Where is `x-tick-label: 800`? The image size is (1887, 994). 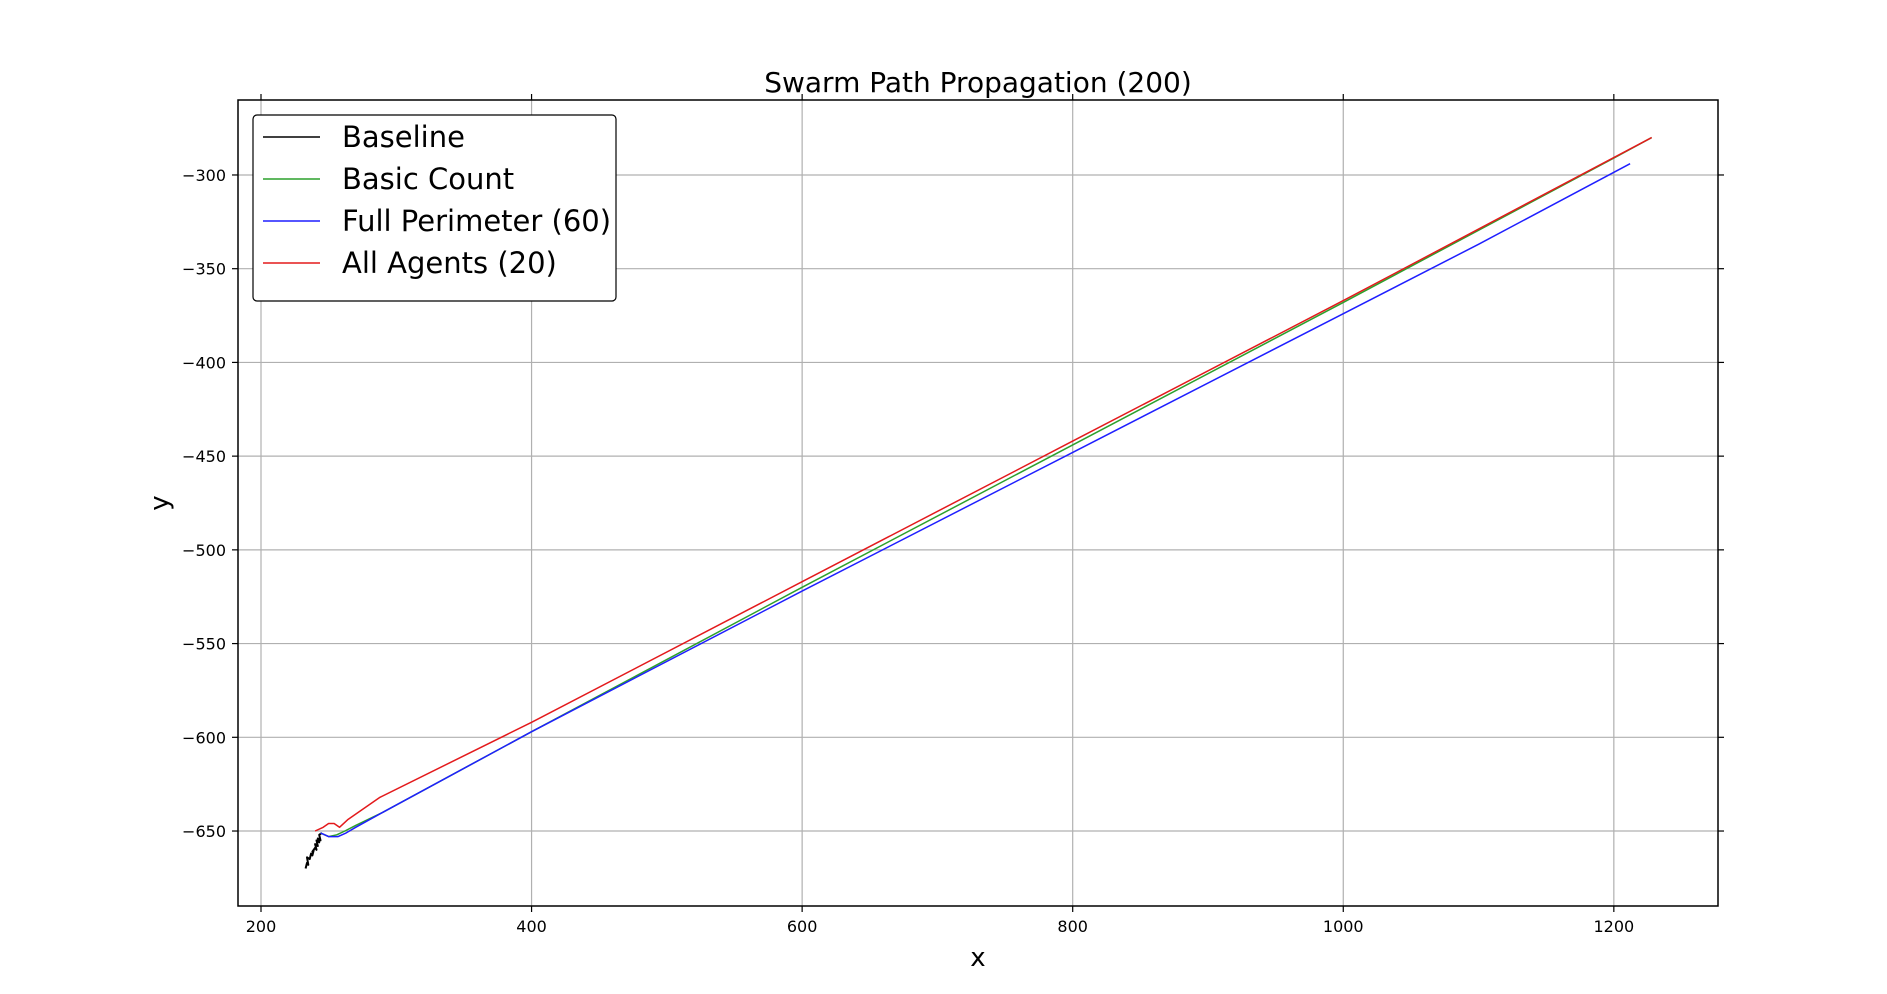 x-tick-label: 800 is located at coordinates (1072, 926).